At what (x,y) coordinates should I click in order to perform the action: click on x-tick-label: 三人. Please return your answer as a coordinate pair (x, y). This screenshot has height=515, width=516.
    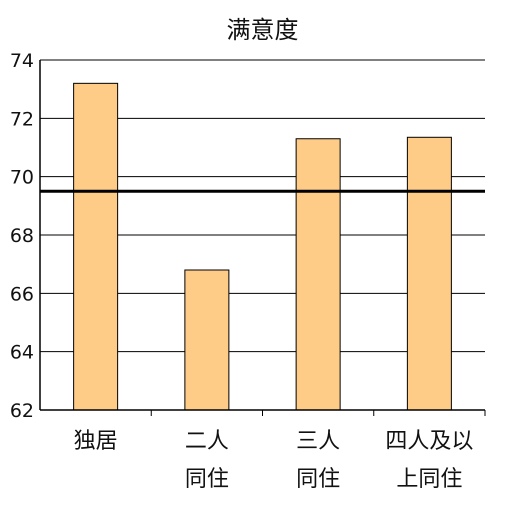
    Looking at the image, I should click on (318, 441).